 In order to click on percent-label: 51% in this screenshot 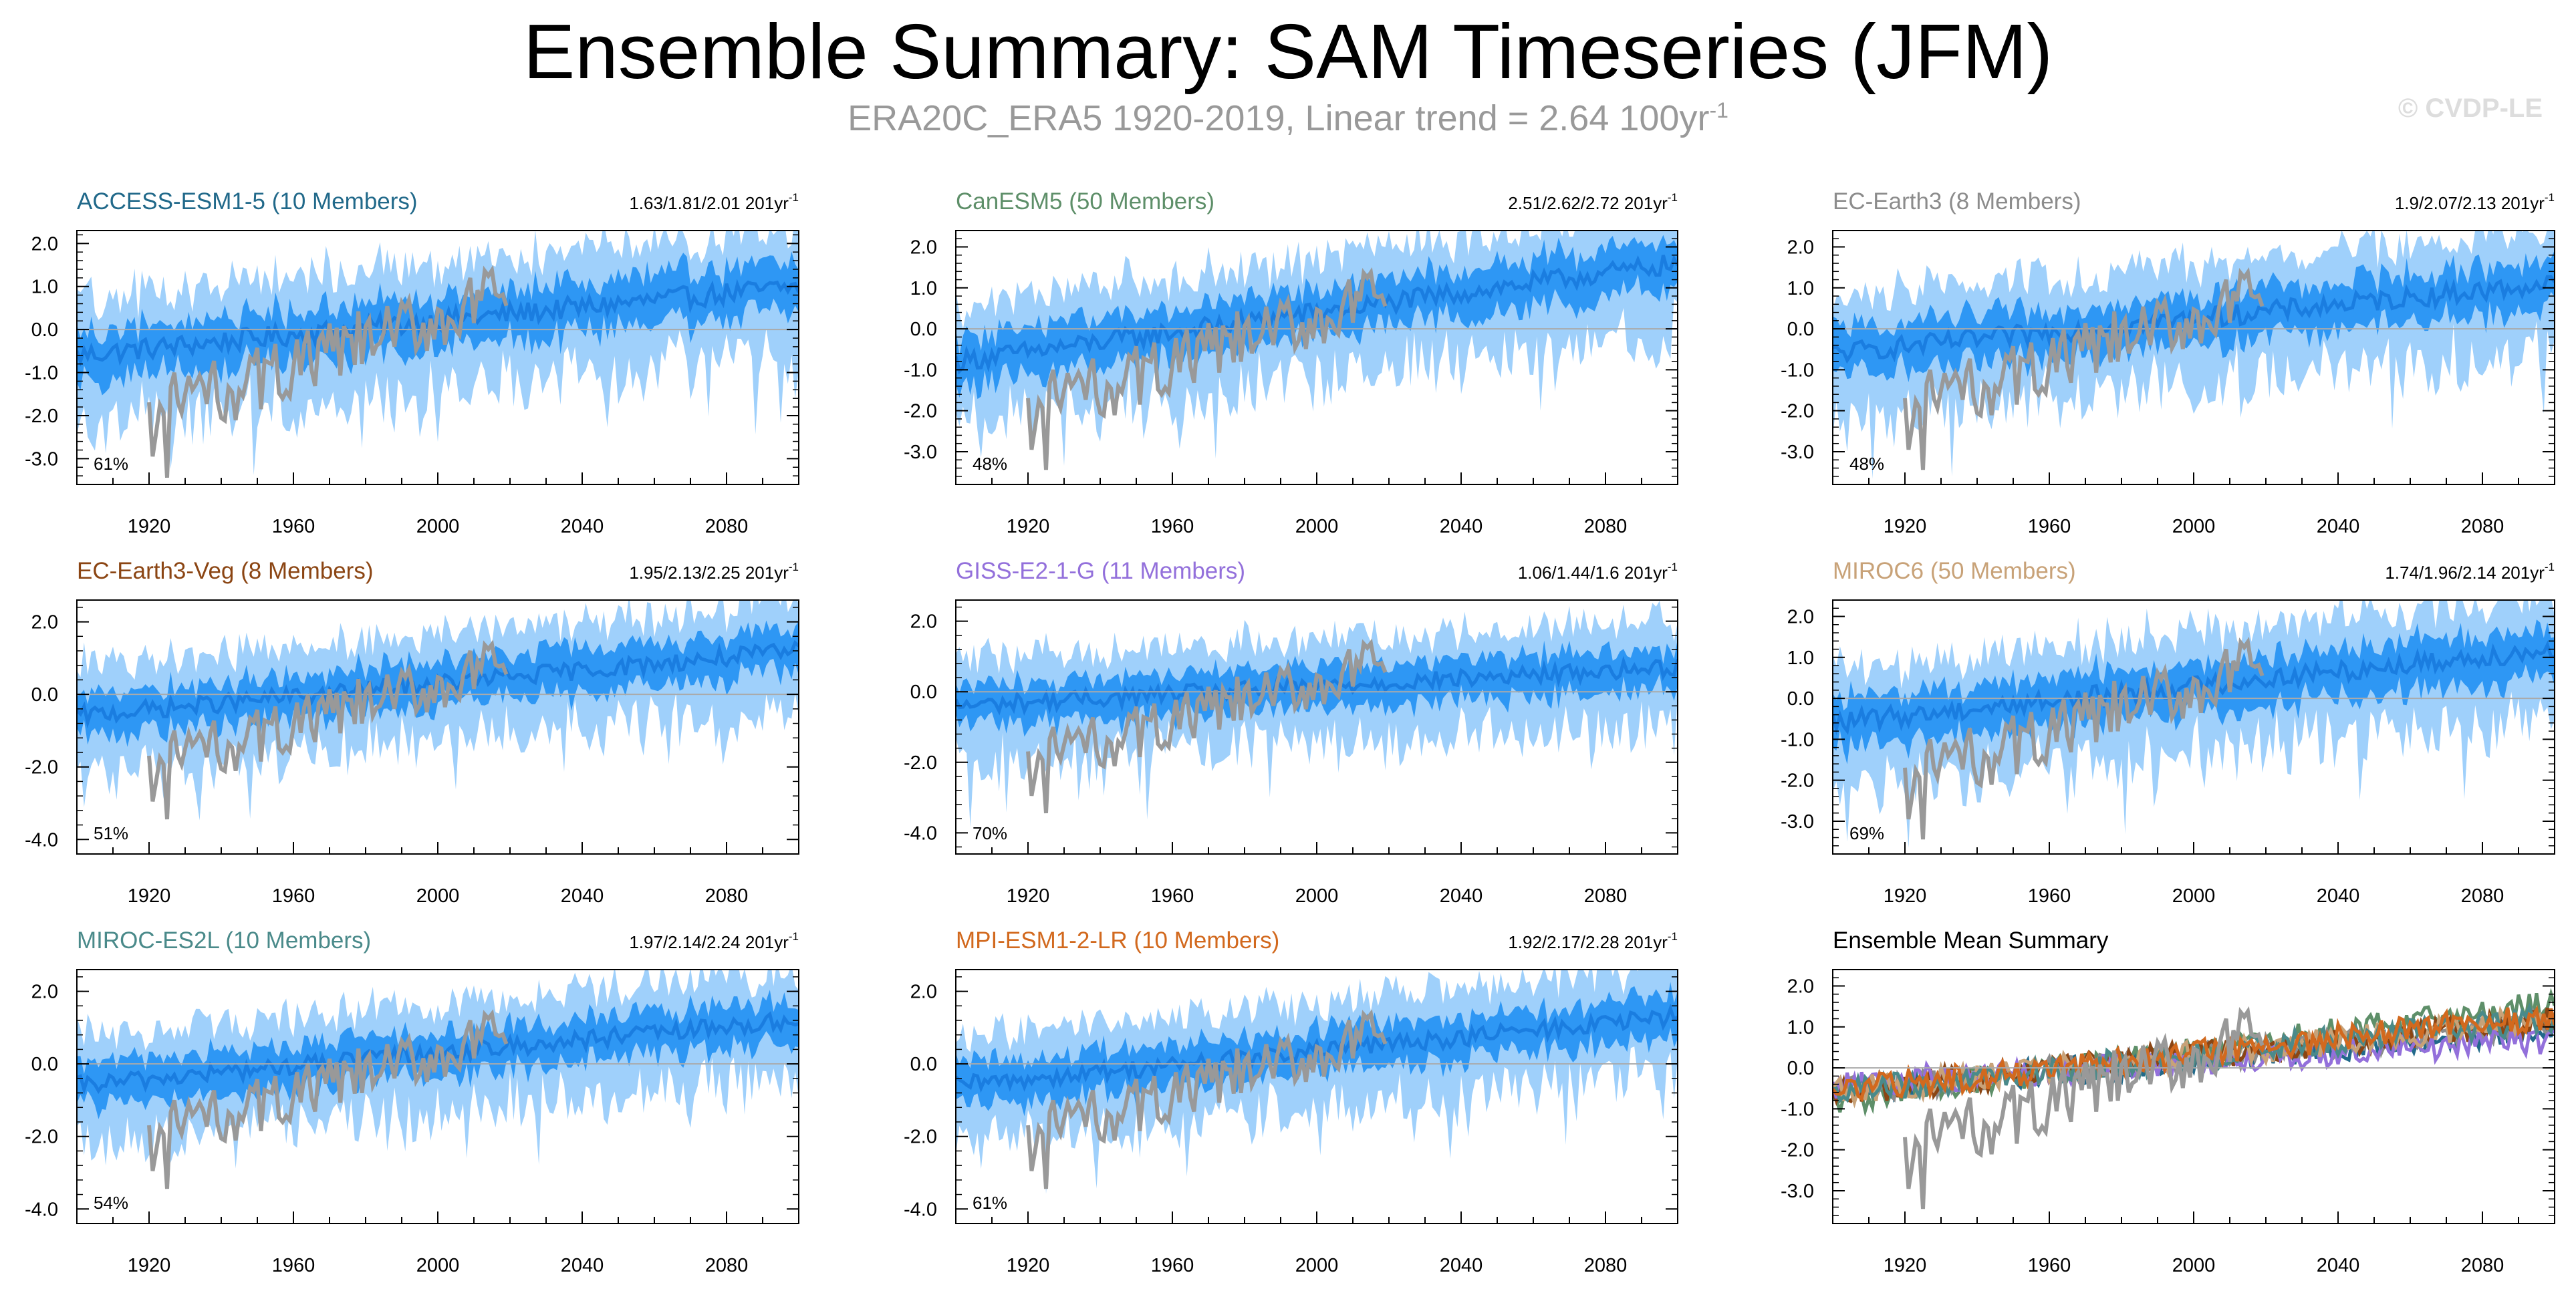, I will do `click(111, 833)`.